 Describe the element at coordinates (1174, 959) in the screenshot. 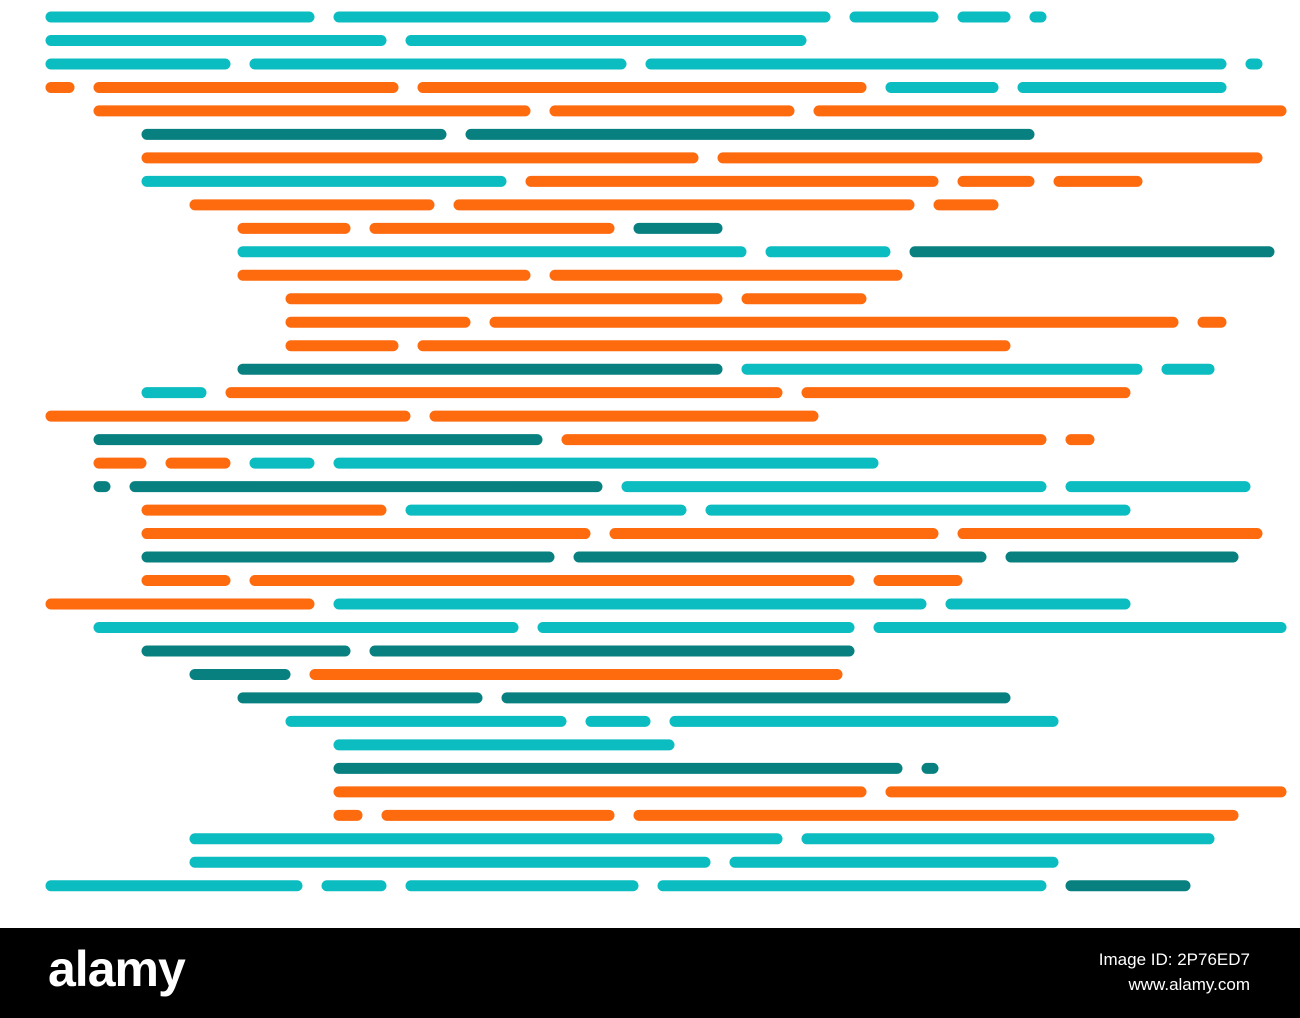

I see `image-id: Image ID: 2P76ED7` at that location.